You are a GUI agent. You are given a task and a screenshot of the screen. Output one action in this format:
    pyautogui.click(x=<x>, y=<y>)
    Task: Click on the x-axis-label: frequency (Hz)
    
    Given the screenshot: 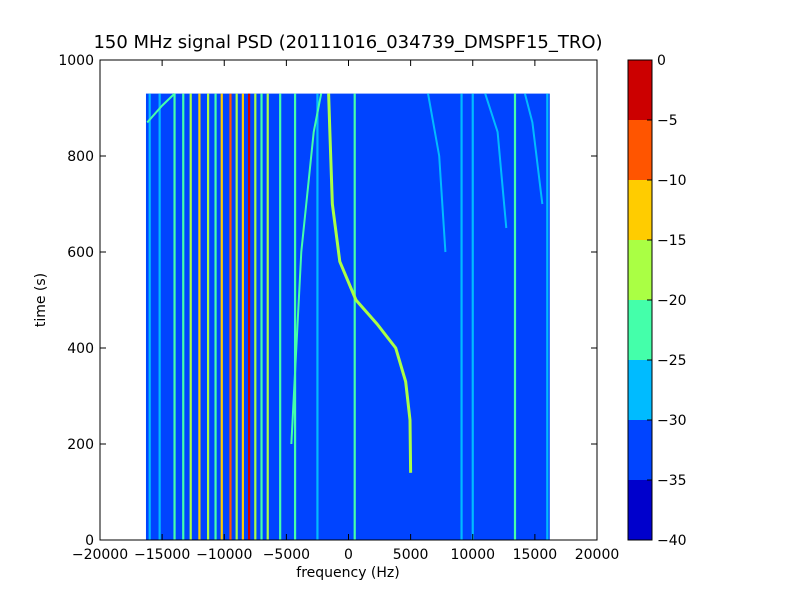 What is the action you would take?
    pyautogui.click(x=347, y=573)
    